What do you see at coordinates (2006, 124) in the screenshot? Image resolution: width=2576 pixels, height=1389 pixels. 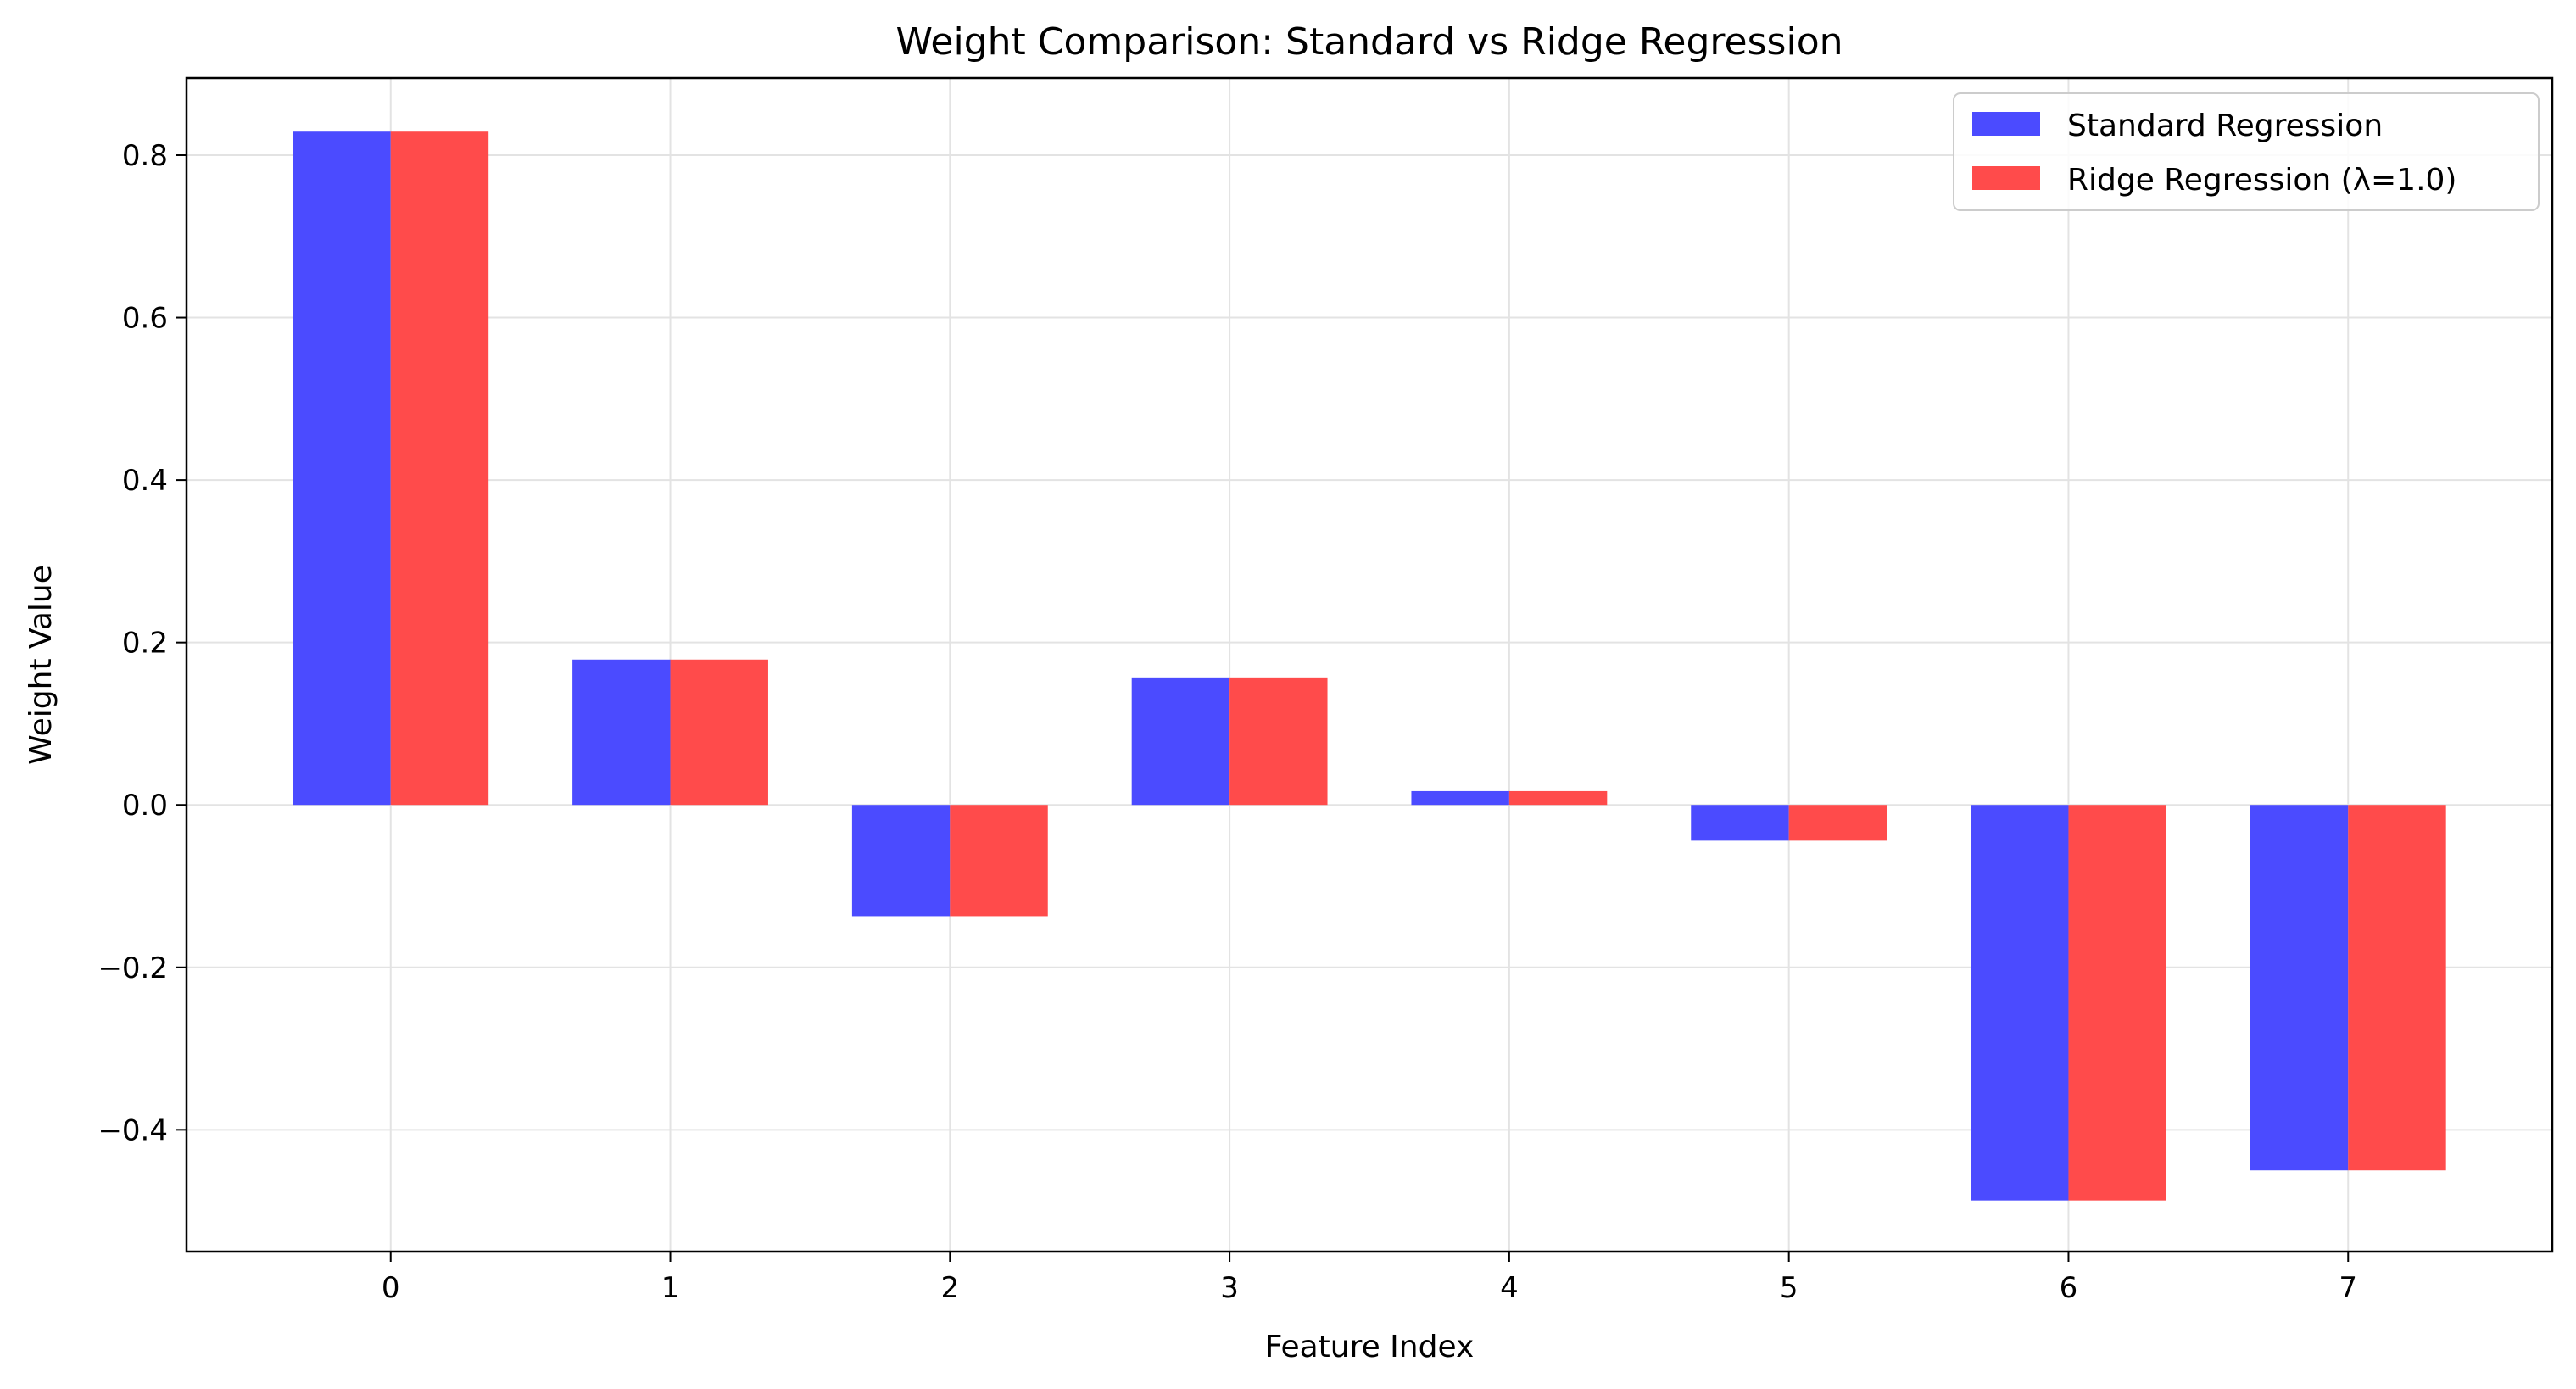 I see `legend-swatch-standard` at bounding box center [2006, 124].